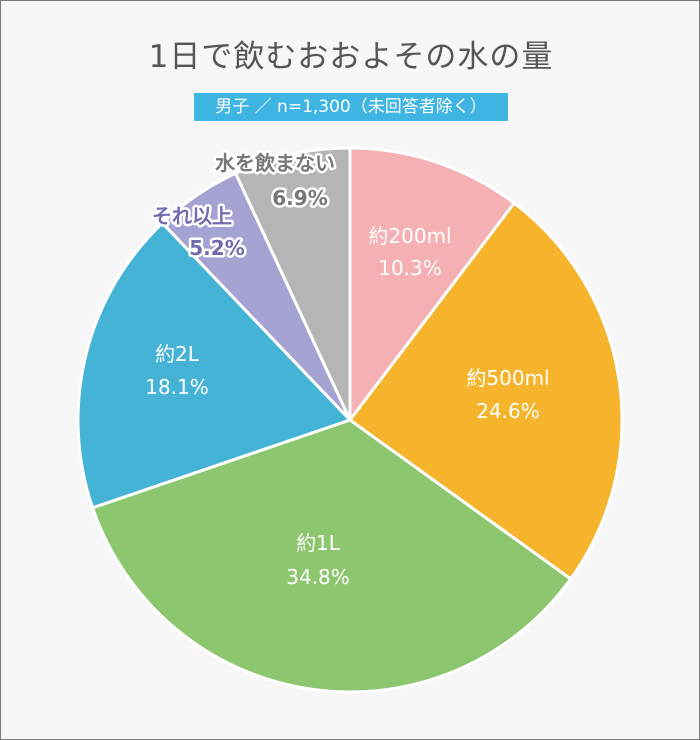 This screenshot has width=700, height=740. What do you see at coordinates (177, 354) in the screenshot?
I see `slice-name-4: 約2L` at bounding box center [177, 354].